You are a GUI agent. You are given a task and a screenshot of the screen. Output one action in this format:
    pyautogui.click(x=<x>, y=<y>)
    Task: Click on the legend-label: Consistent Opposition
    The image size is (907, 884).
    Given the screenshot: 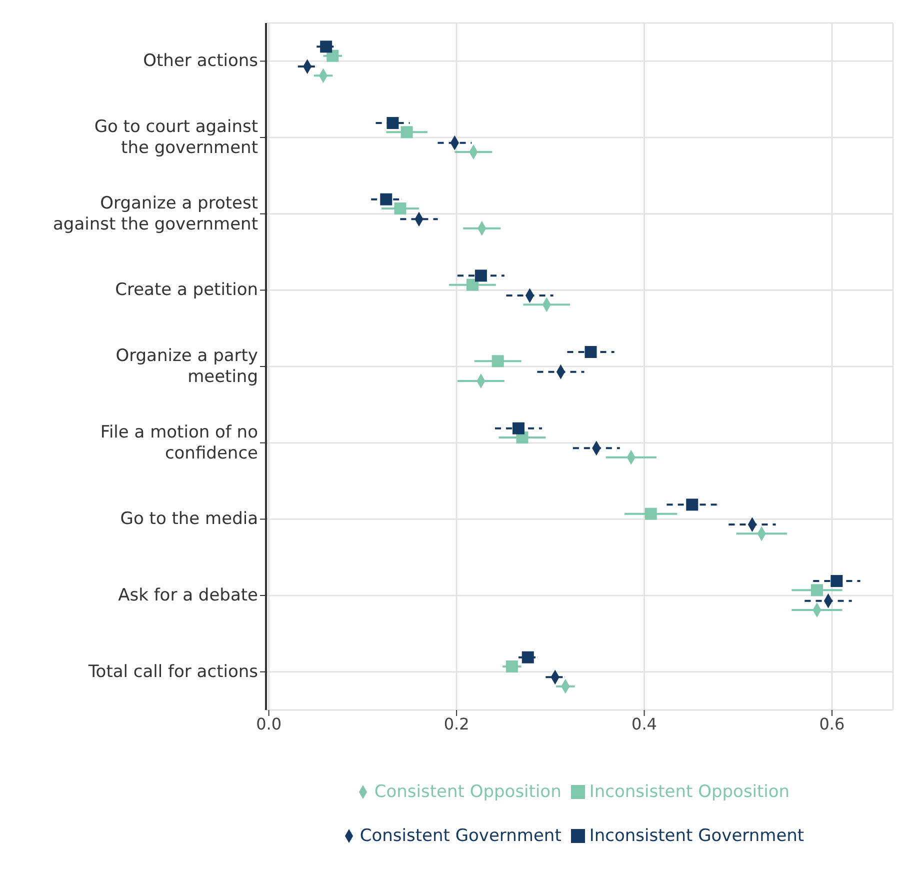 What is the action you would take?
    pyautogui.click(x=468, y=792)
    